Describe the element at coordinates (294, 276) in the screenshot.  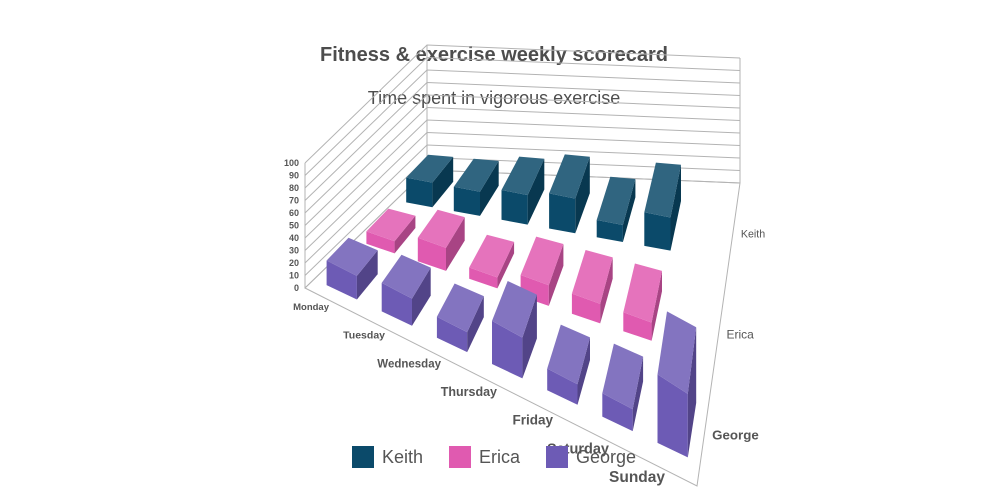
I see `y-tick-label: 10` at that location.